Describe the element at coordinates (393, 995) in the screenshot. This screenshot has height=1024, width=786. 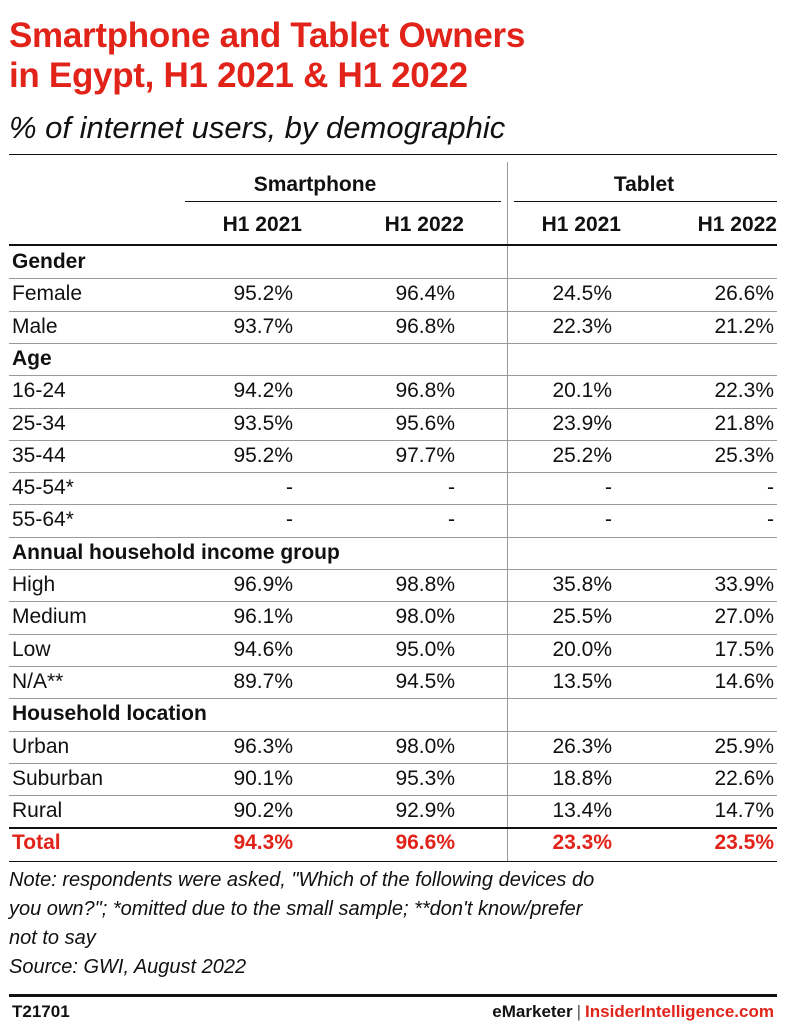
I see `footer-rule` at that location.